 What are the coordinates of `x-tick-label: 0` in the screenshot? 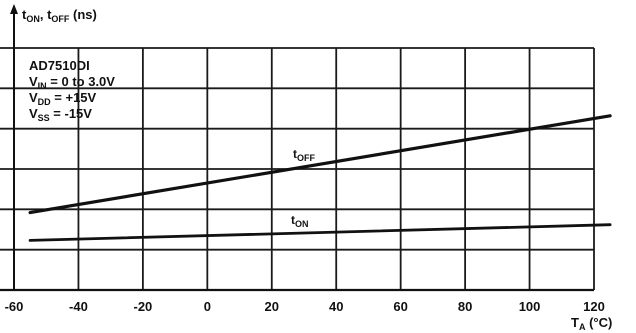 It's located at (207, 306).